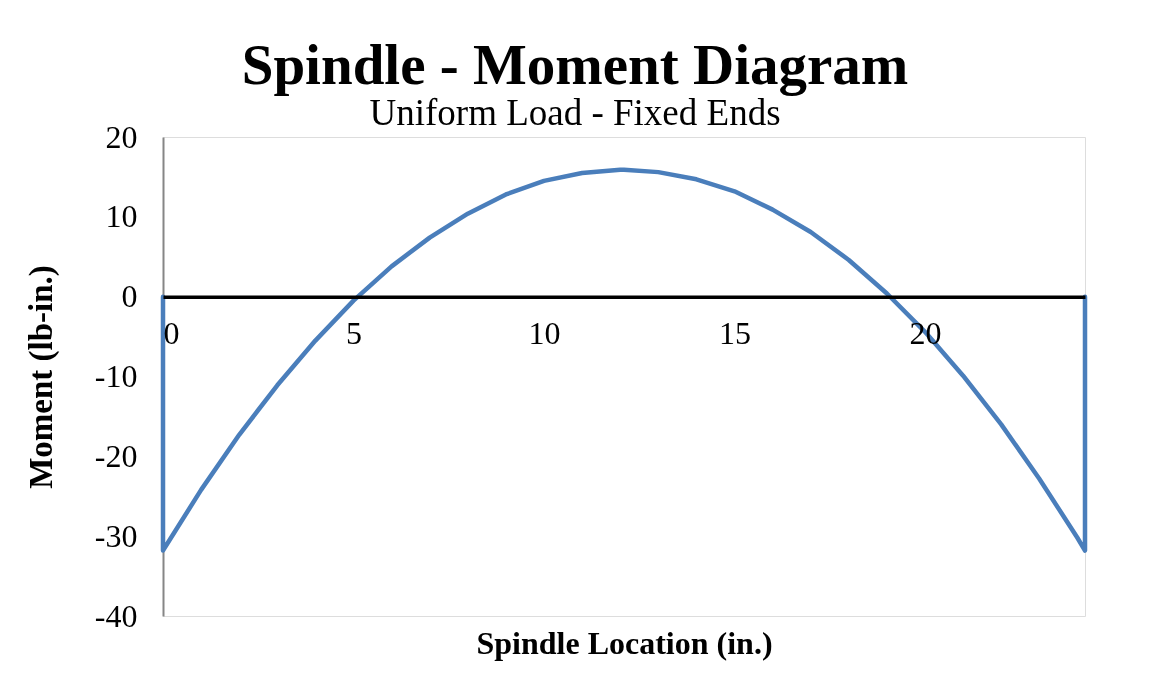 This screenshot has width=1150, height=696. What do you see at coordinates (116, 376) in the screenshot?
I see `y-tick-label: -10` at bounding box center [116, 376].